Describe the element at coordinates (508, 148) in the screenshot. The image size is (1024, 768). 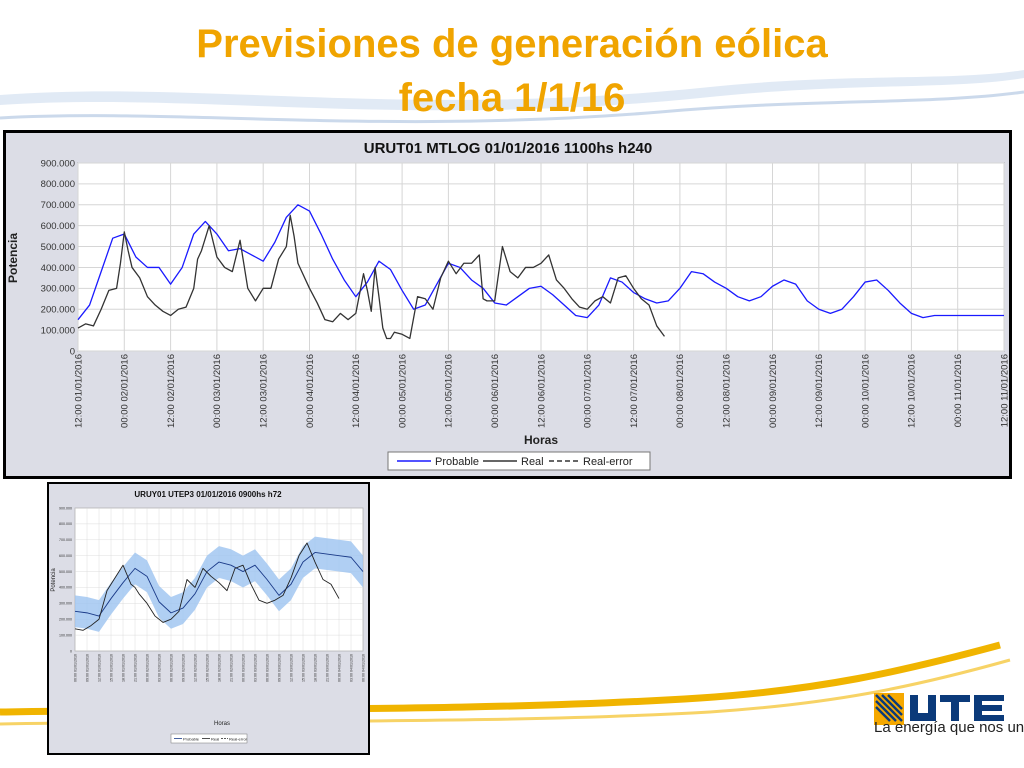
I see `chart1-title: URUT01 MTLOG 01/01/2016 1100hs h240` at that location.